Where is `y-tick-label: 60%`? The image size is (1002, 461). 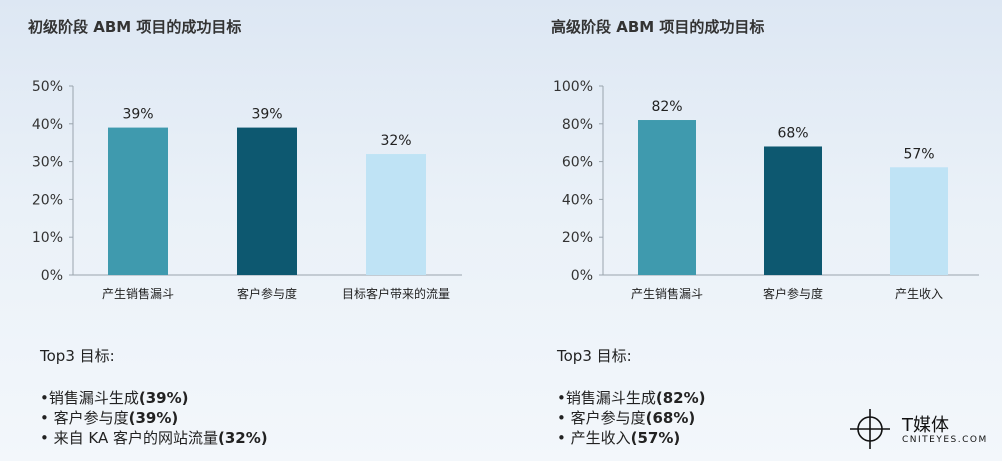
y-tick-label: 60% is located at coordinates (577, 163).